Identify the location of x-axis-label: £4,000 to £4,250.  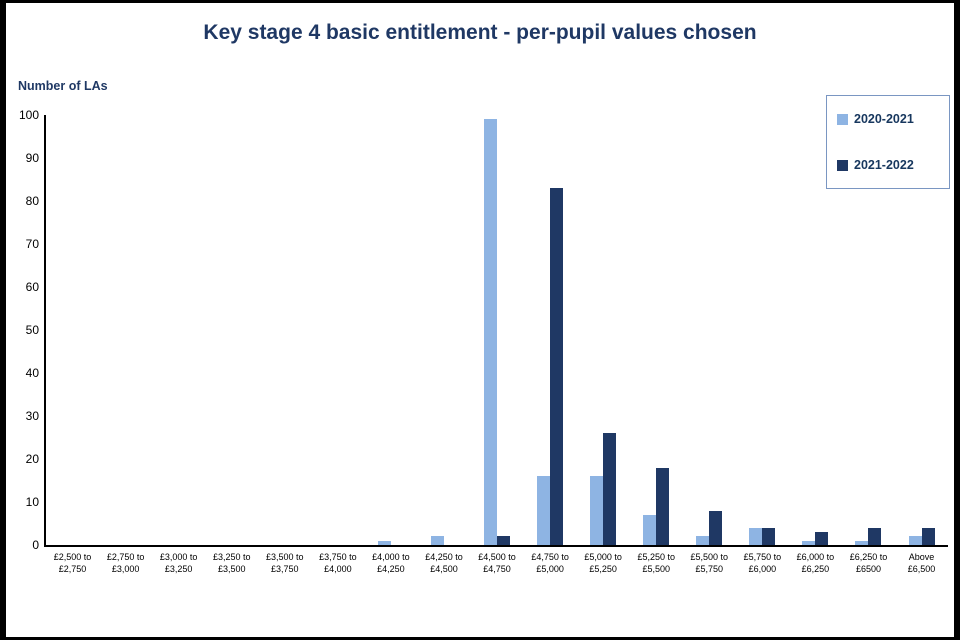
(391, 563).